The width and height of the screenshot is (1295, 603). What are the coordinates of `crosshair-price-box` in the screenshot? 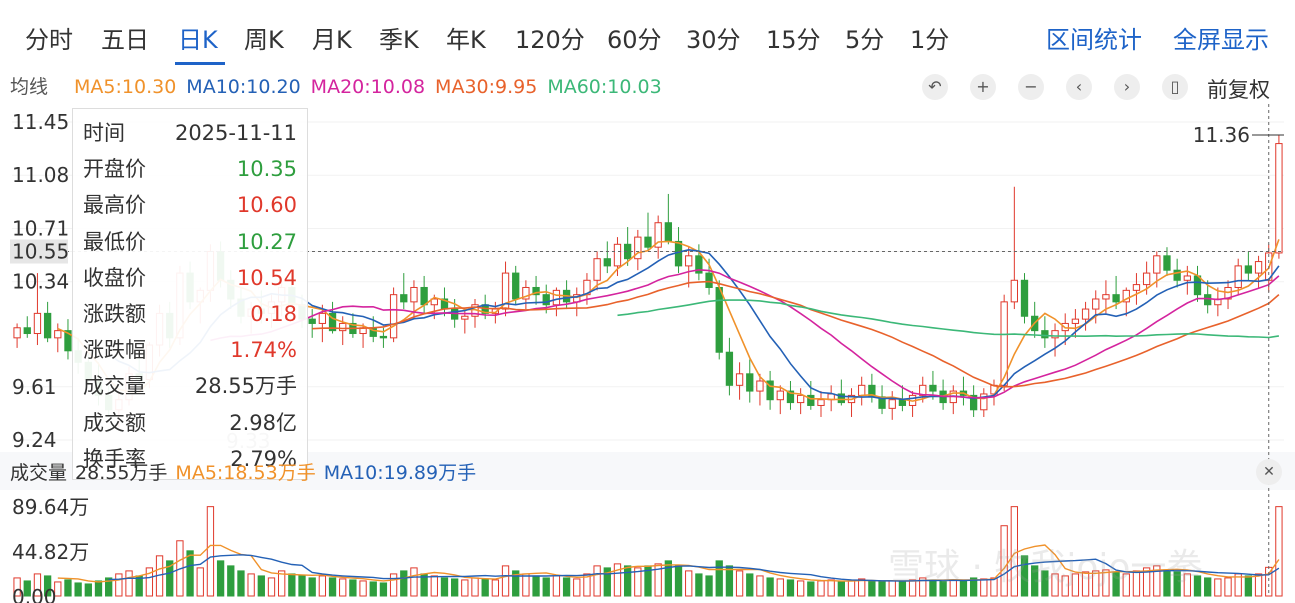 It's located at (39, 251).